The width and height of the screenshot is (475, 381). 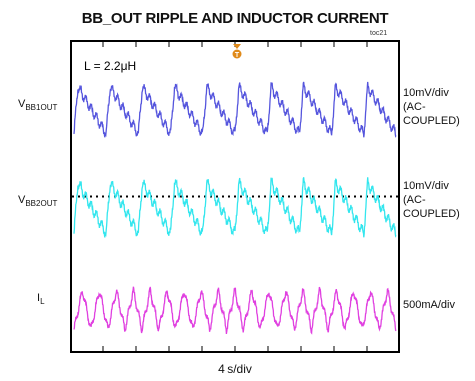 What do you see at coordinates (379, 33) in the screenshot?
I see `figure-id: toc21` at bounding box center [379, 33].